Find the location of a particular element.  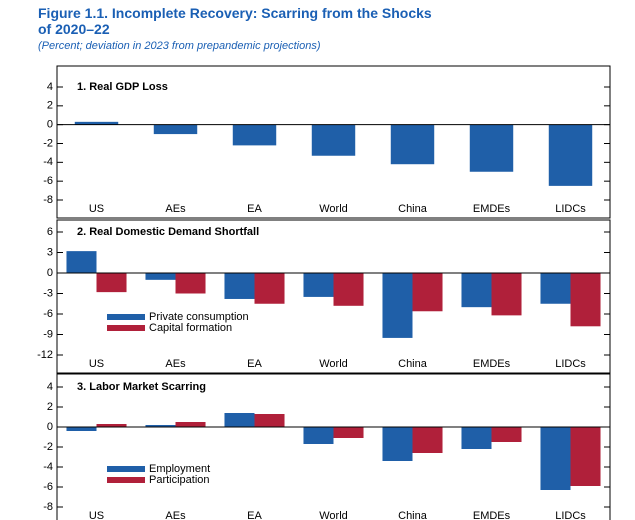

legend-label: Participation is located at coordinates (179, 480).